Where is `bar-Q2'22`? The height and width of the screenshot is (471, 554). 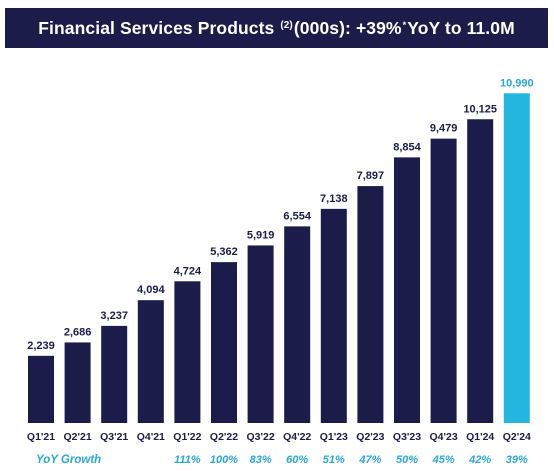
bar-Q2'22 is located at coordinates (224, 342).